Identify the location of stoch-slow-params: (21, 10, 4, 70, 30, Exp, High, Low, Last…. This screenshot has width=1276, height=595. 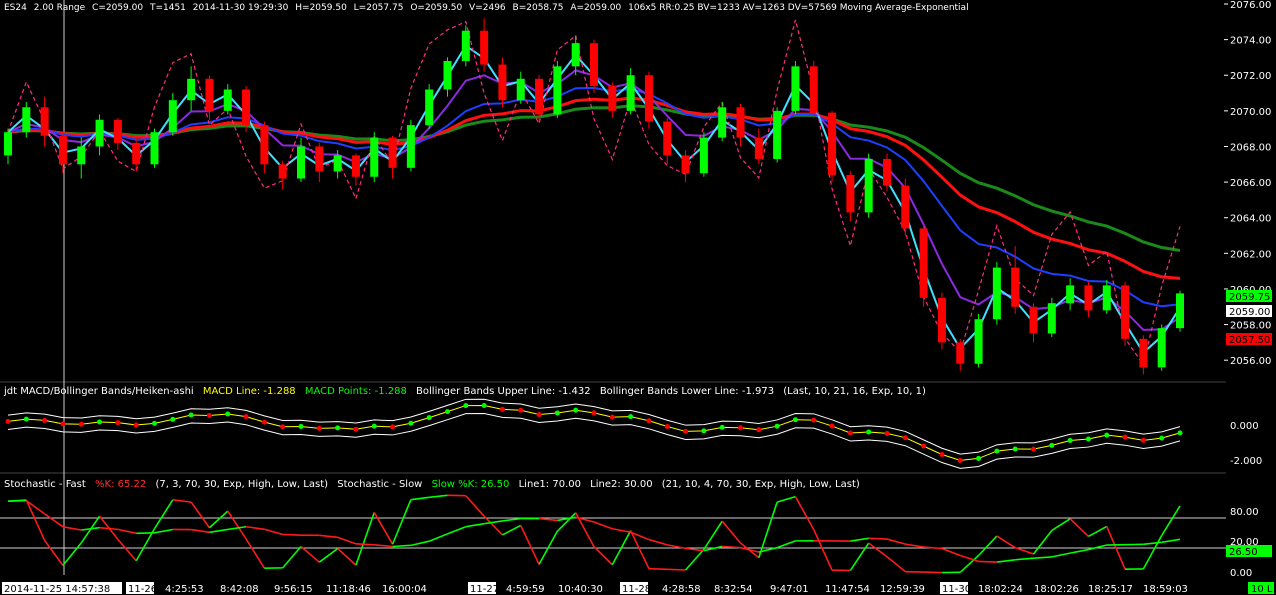
(761, 484).